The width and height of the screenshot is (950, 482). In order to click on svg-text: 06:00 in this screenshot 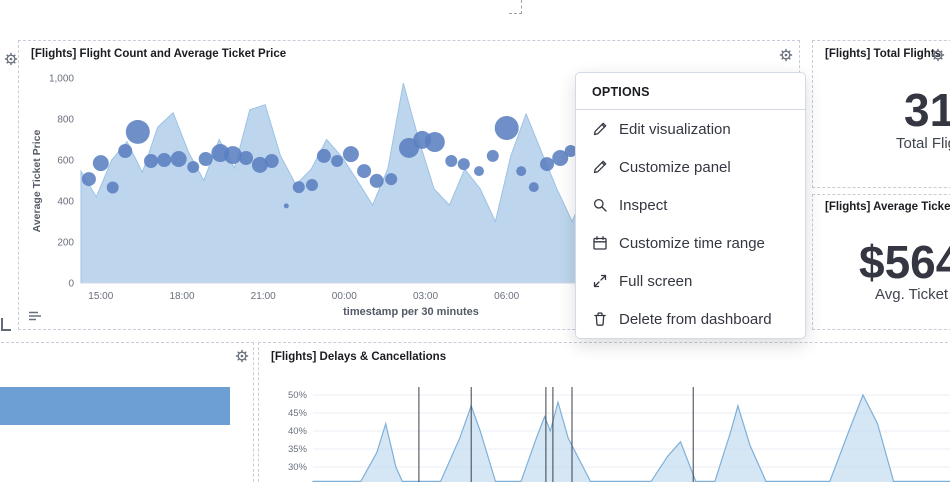, I will do `click(506, 296)`.